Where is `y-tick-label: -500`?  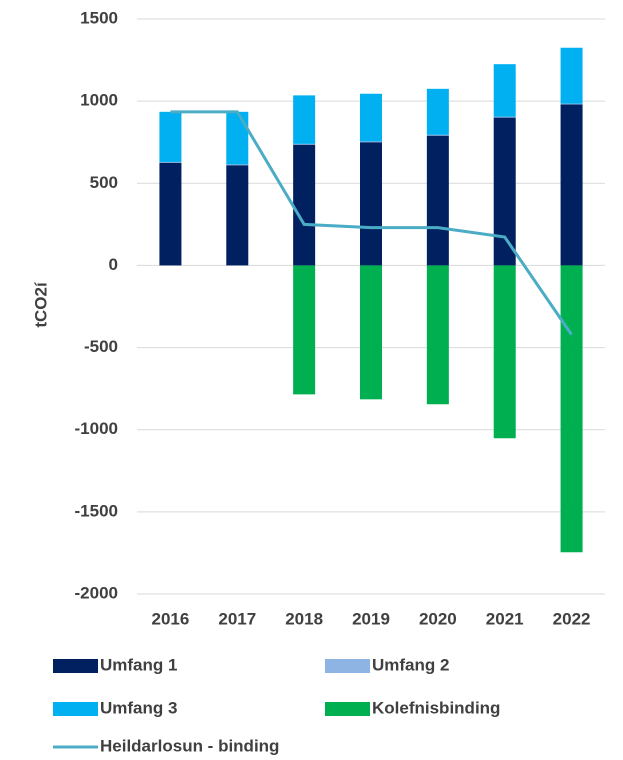 y-tick-label: -500 is located at coordinates (101, 346).